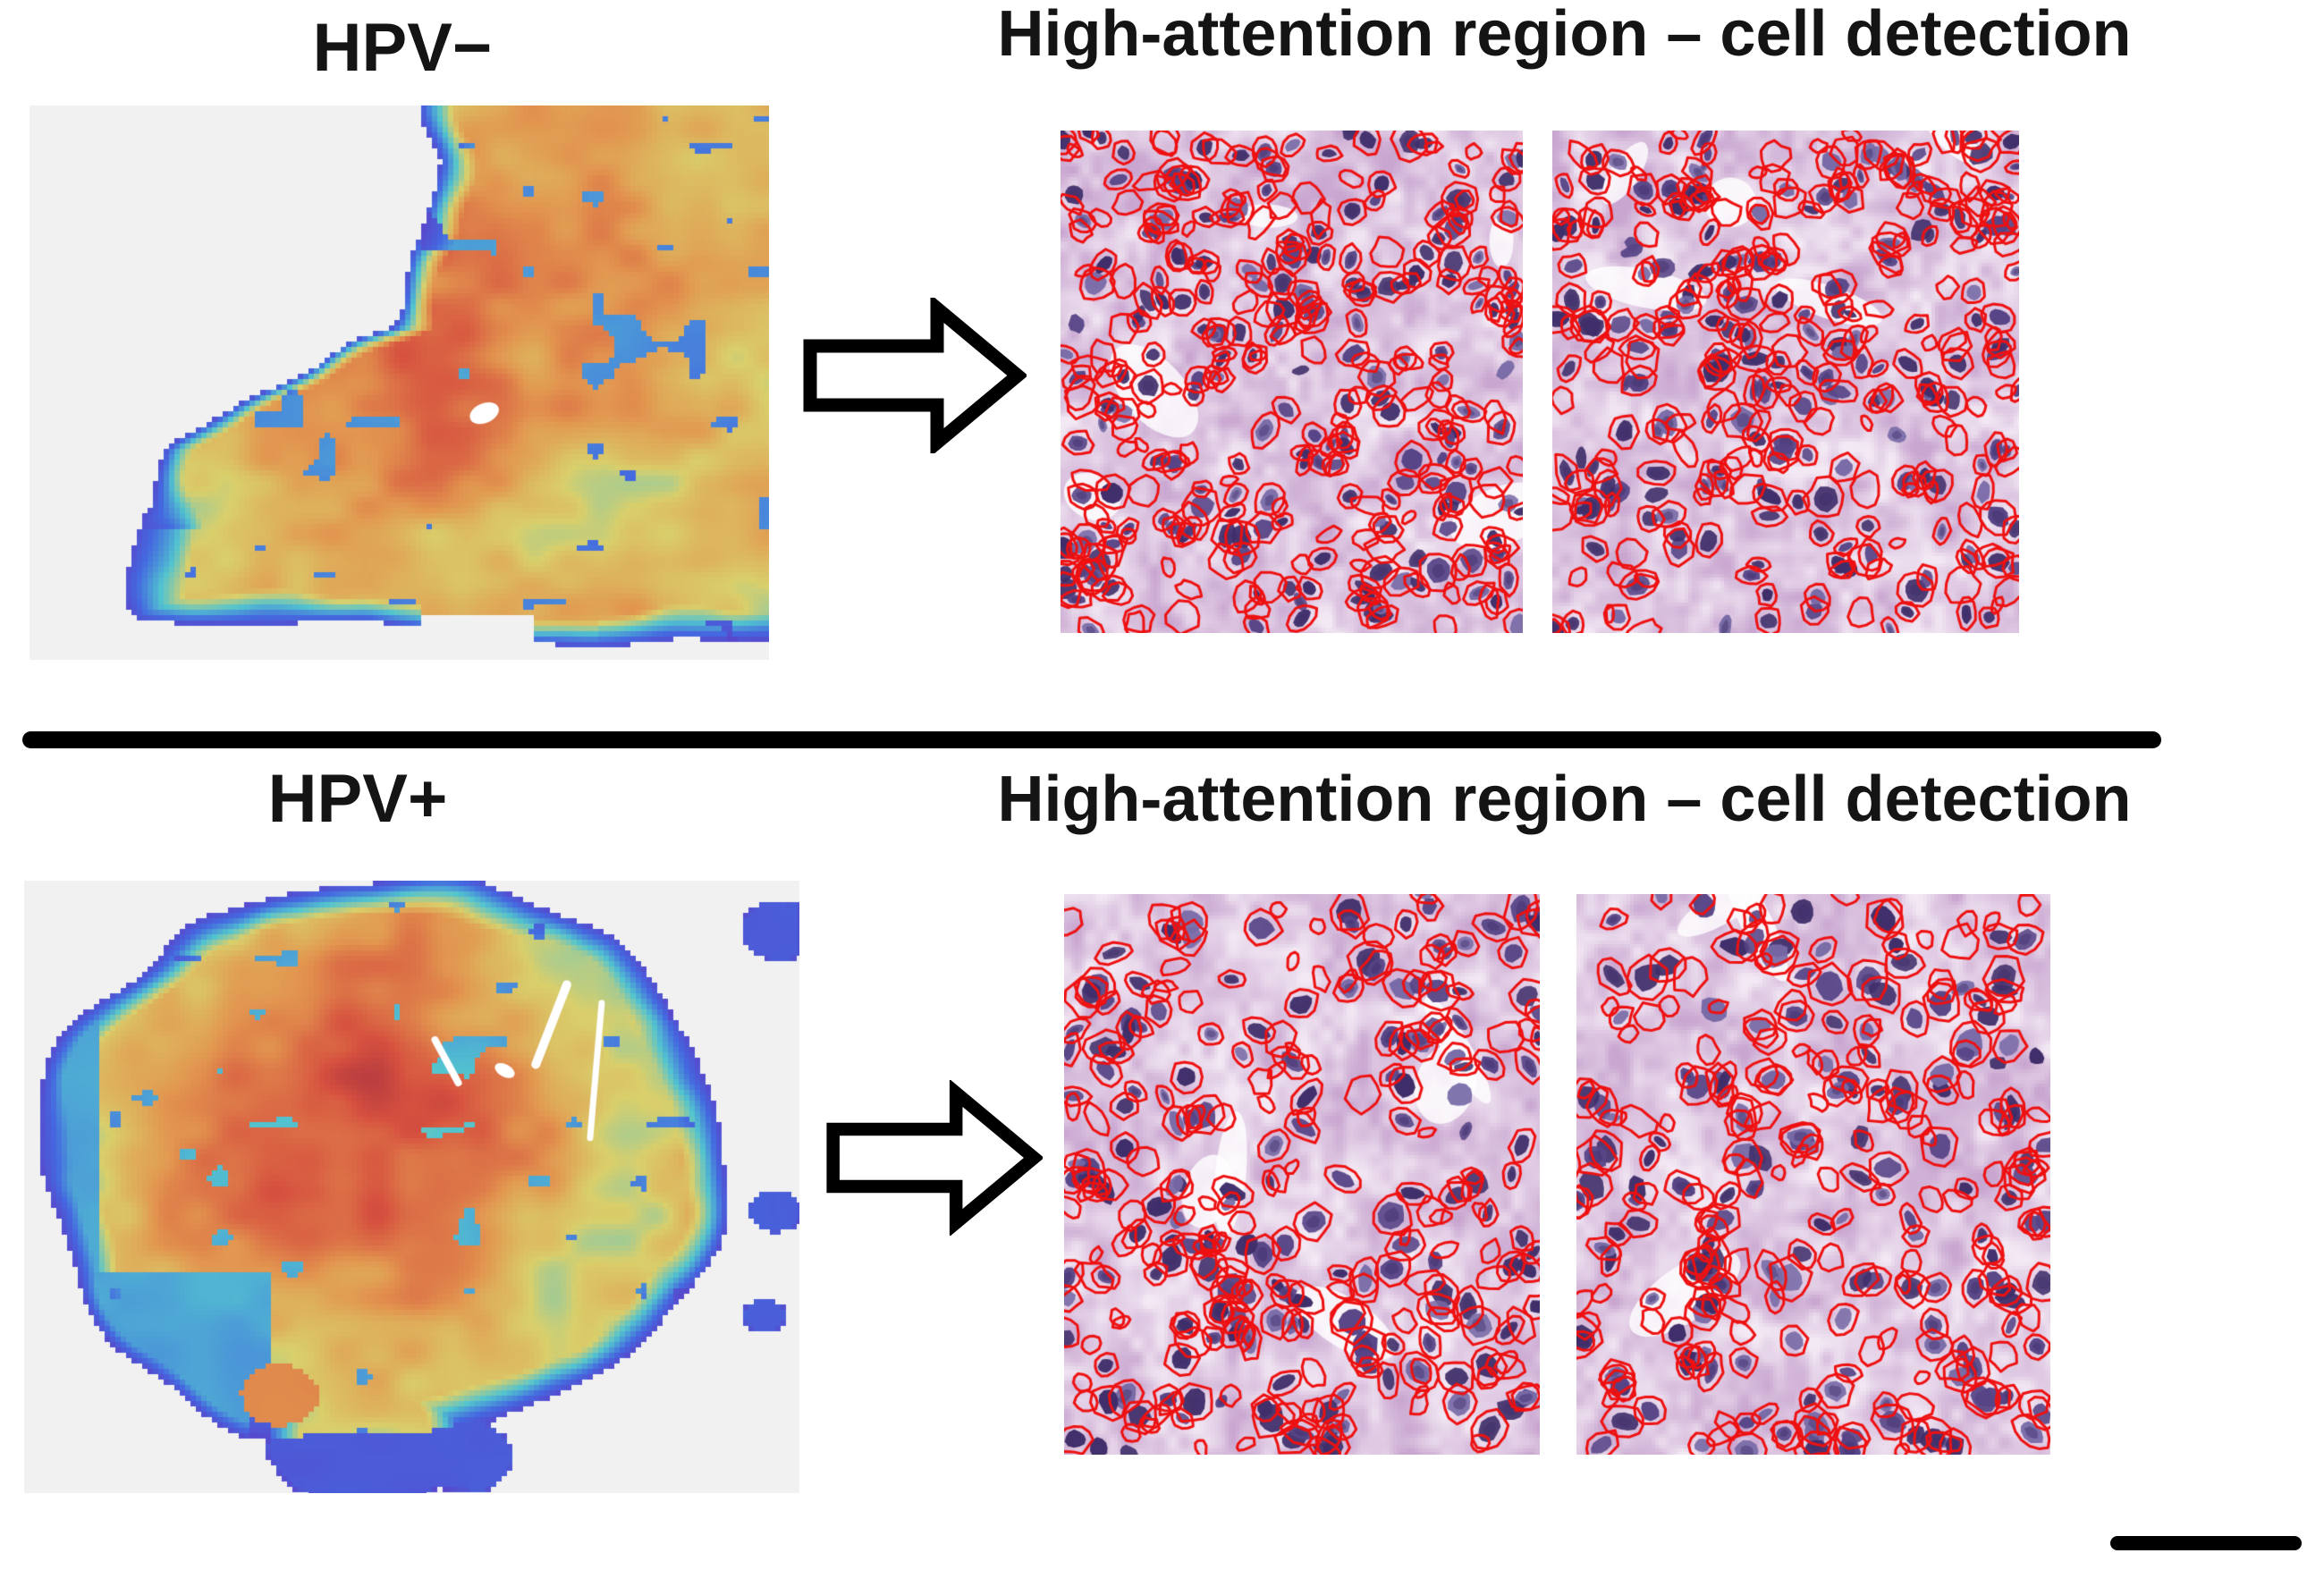 This screenshot has width=2324, height=1570. Describe the element at coordinates (402, 48) in the screenshot. I see `hpv-negative-label: HPV−` at that location.